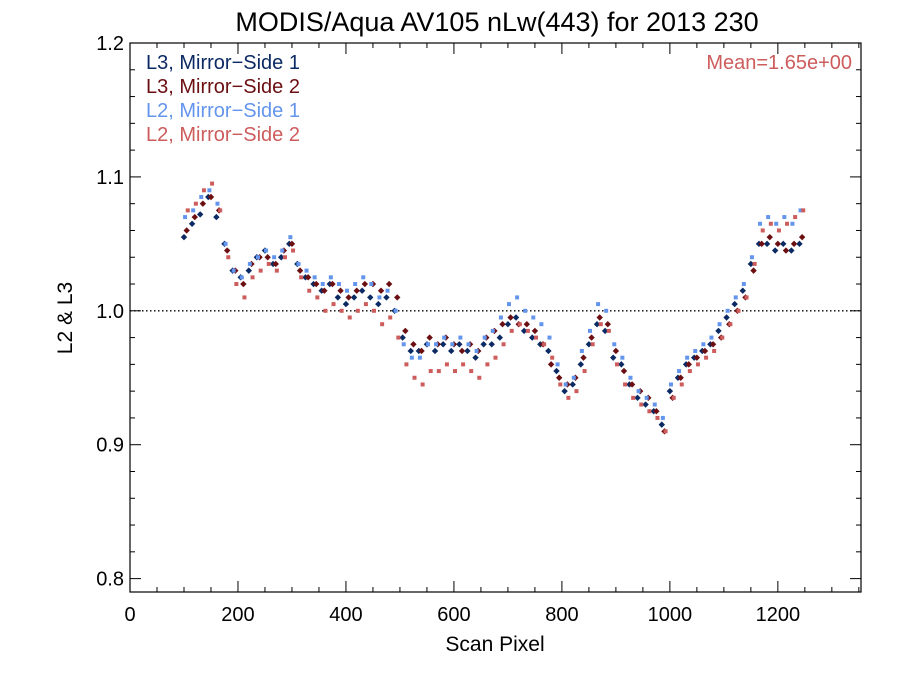 Image resolution: width=900 pixels, height=675 pixels. I want to click on x-tick-label: 1200, so click(778, 615).